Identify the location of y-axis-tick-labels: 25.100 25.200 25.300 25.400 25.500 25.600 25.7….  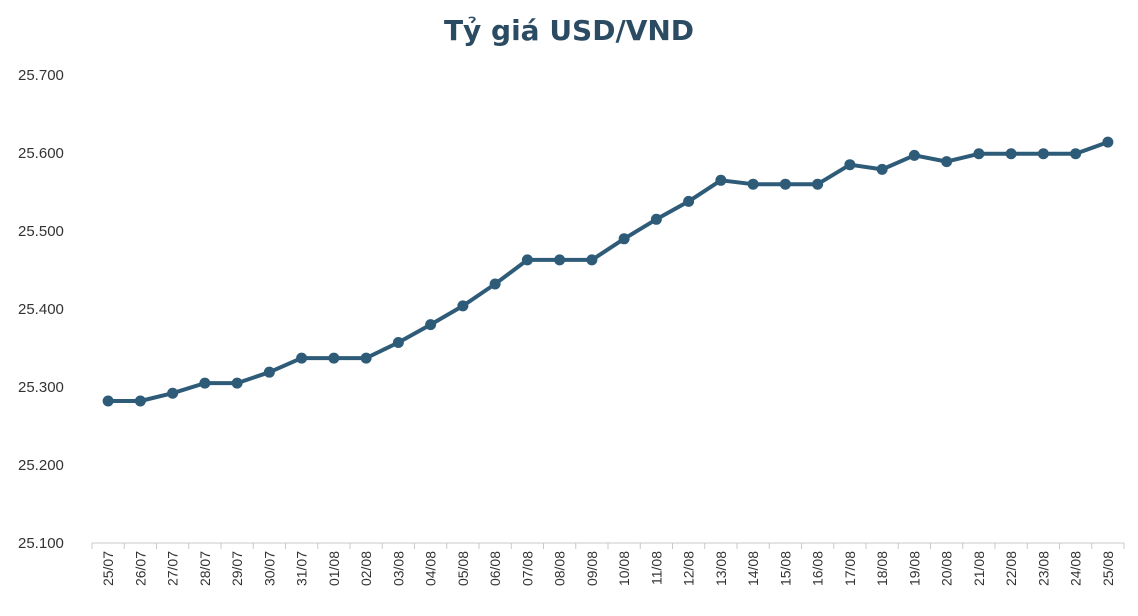
(41, 309).